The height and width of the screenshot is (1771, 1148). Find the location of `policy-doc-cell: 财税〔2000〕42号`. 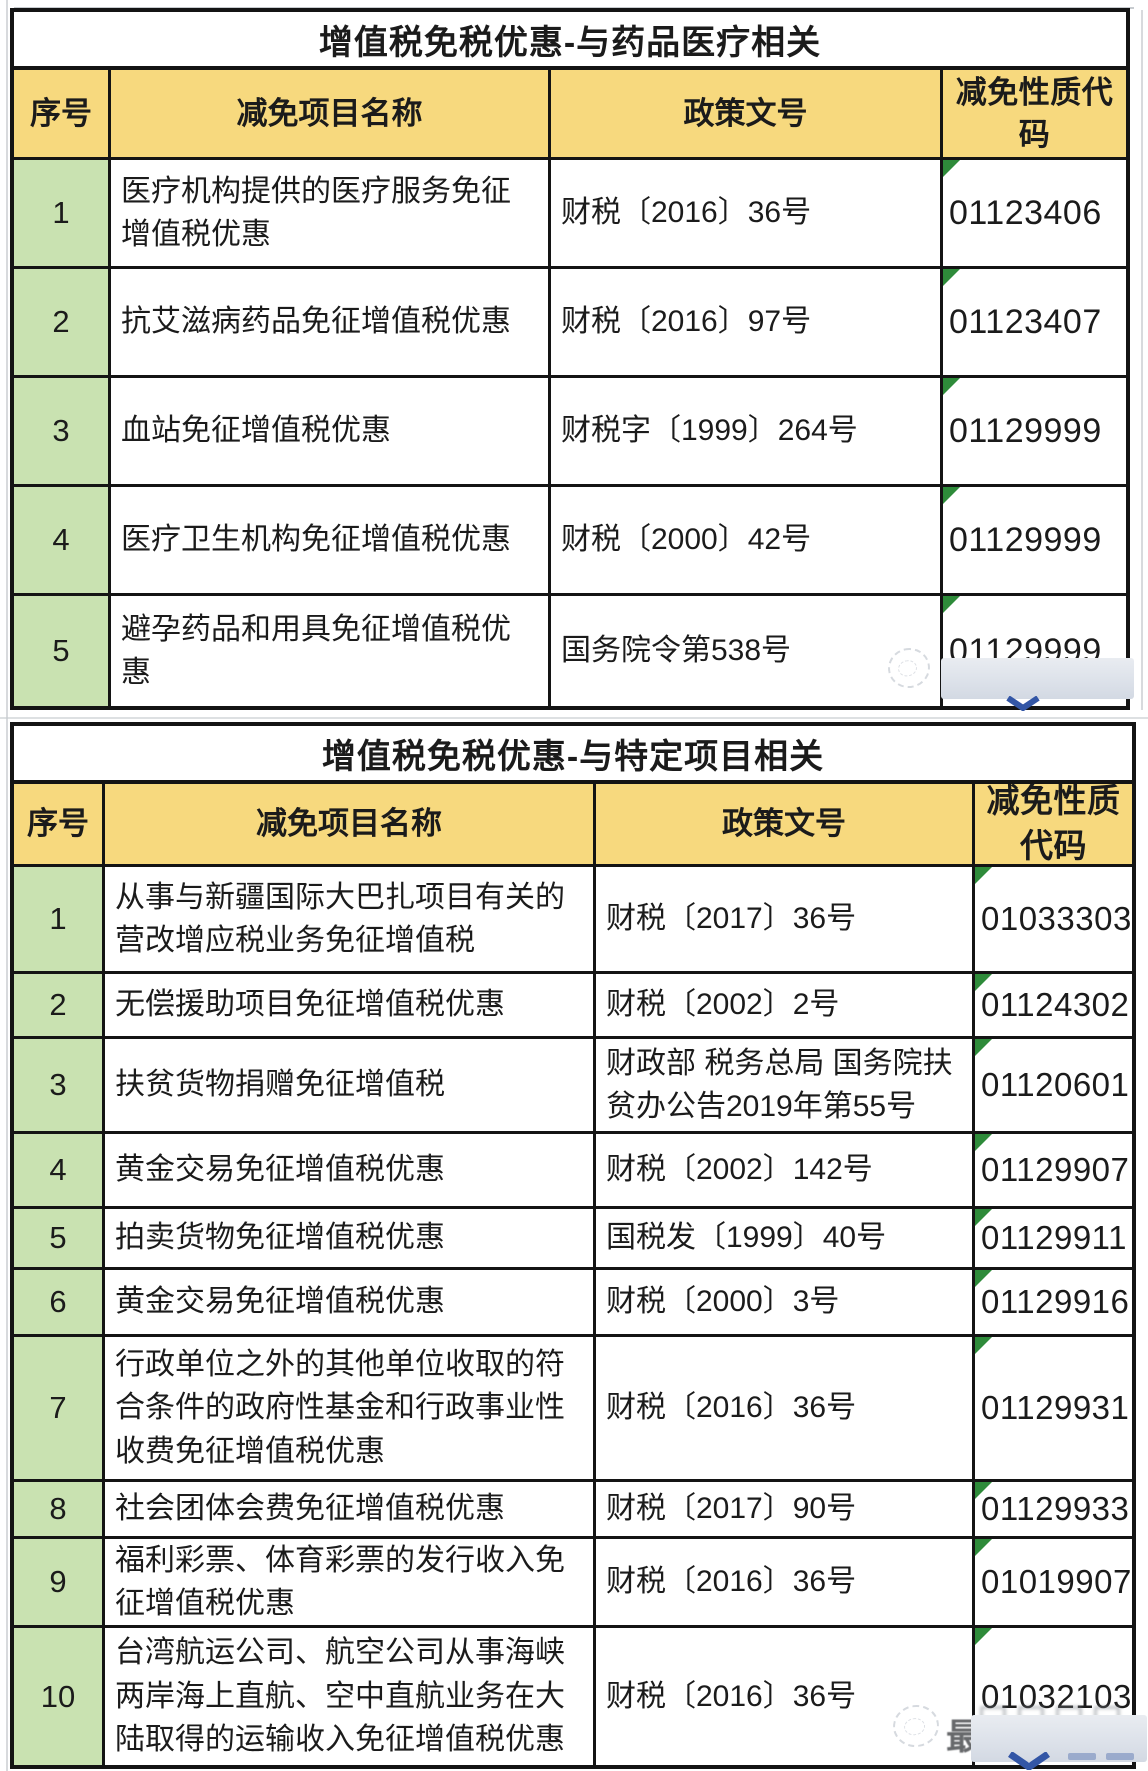

policy-doc-cell: 财税〔2000〕42号 is located at coordinates (747, 540).